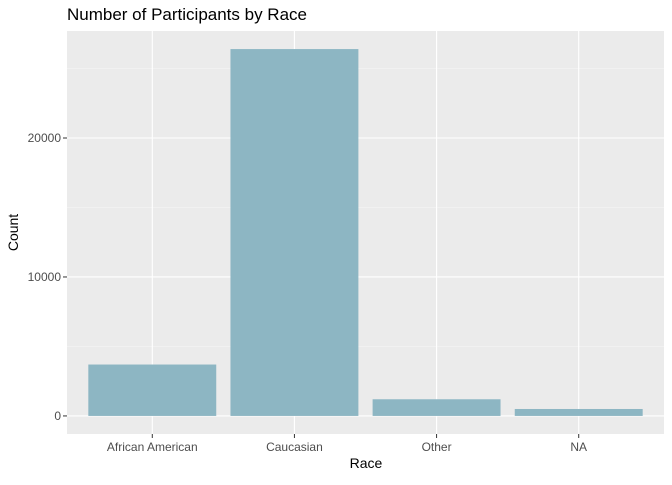  Describe the element at coordinates (45, 138) in the screenshot. I see `y-tick-label: 20000` at that location.